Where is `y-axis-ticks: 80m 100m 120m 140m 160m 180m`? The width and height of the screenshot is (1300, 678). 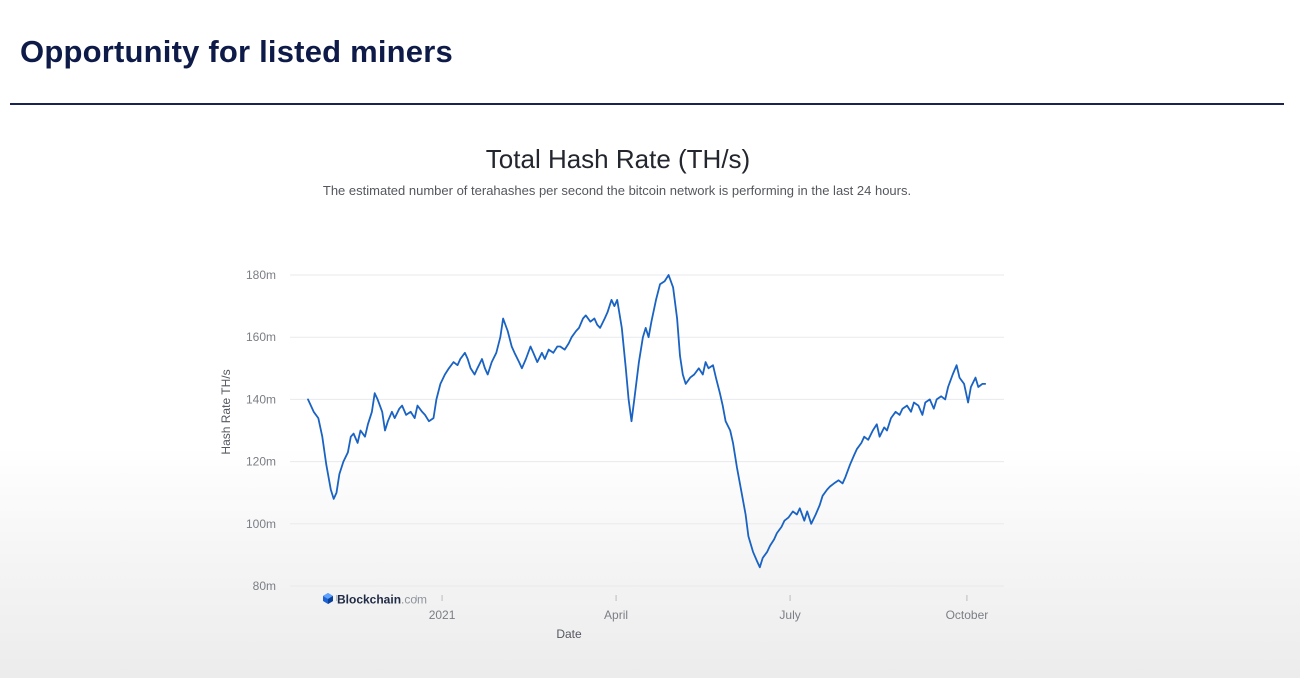 y-axis-ticks: 80m 100m 120m 140m 160m 180m is located at coordinates (261, 430).